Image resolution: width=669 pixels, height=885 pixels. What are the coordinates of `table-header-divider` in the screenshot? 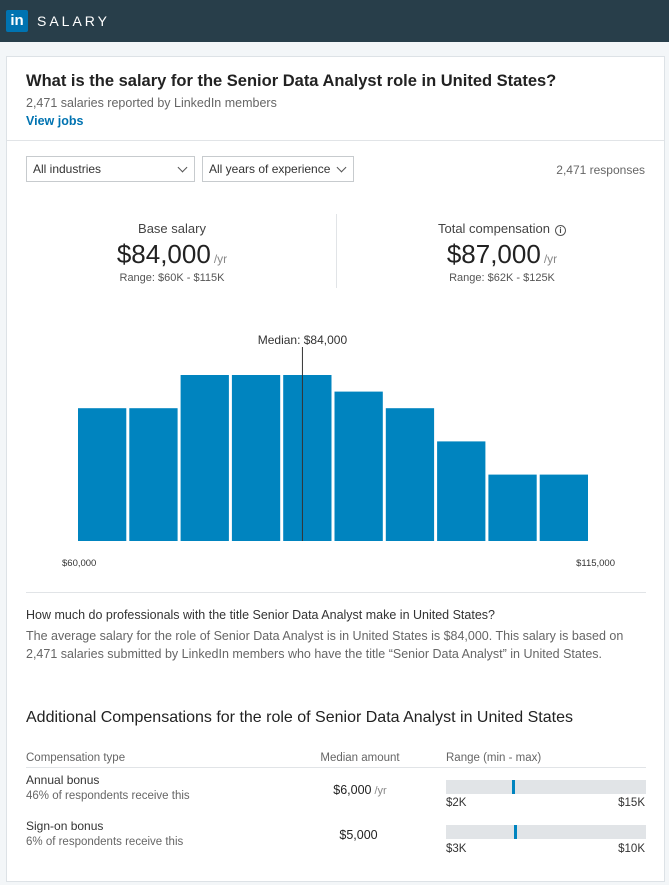 It's located at (336, 767).